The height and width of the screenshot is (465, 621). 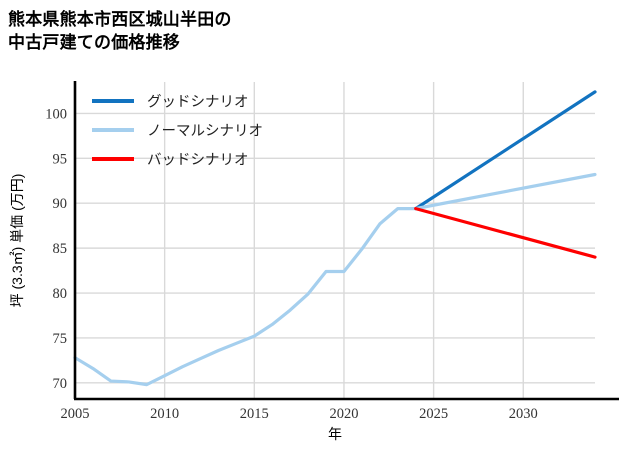 What do you see at coordinates (60, 159) in the screenshot?
I see `y-tick-label: 95` at bounding box center [60, 159].